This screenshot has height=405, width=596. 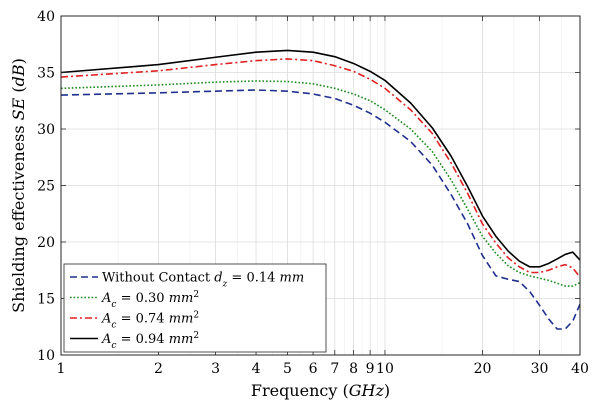 I want to click on legend-entry-ac-030: Ac = 0.30 mm2, so click(x=134, y=300).